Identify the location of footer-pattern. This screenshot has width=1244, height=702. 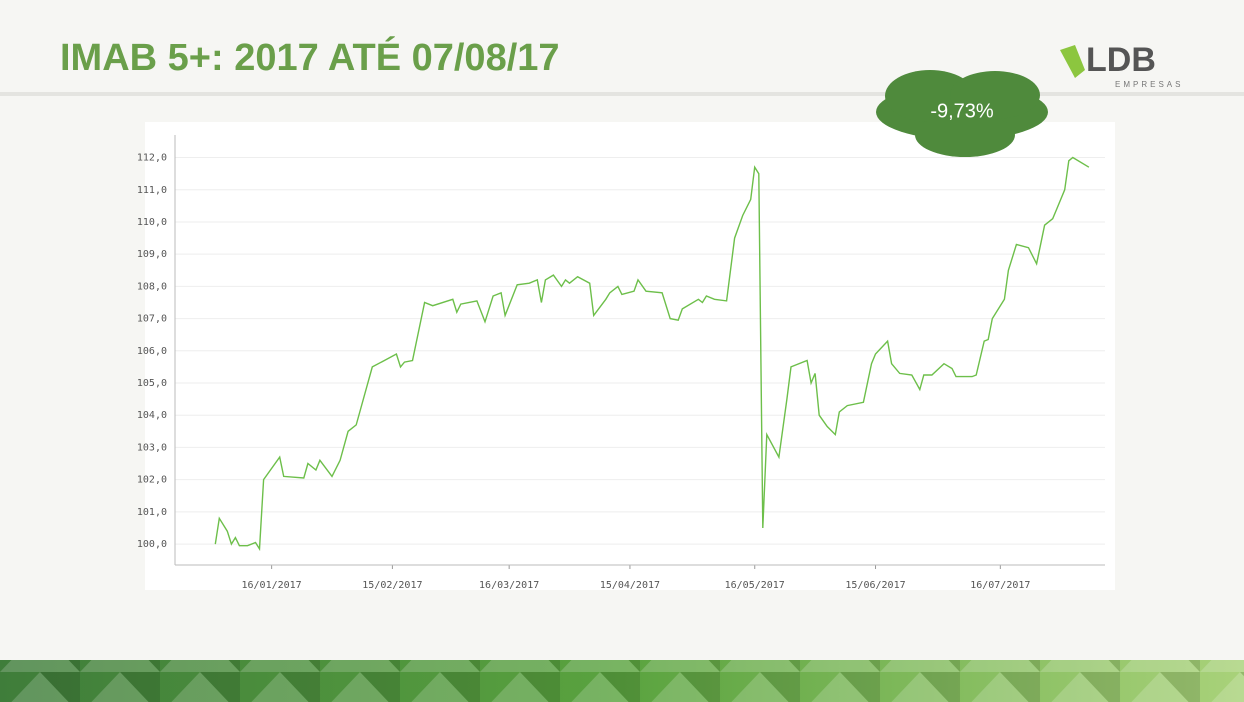
(622, 681).